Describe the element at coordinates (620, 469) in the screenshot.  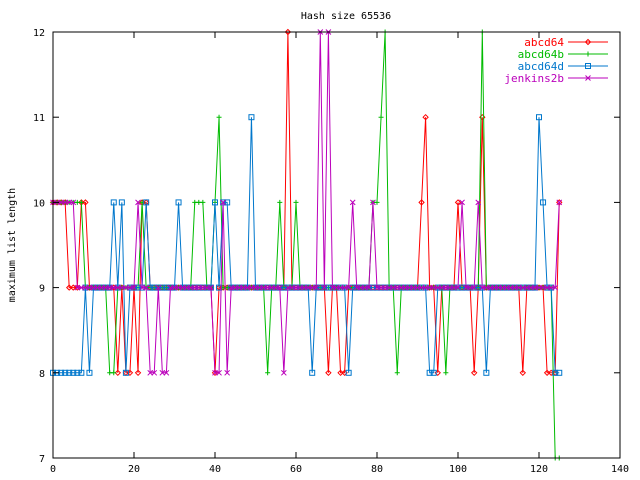
I see `x-tick-label: 140` at that location.